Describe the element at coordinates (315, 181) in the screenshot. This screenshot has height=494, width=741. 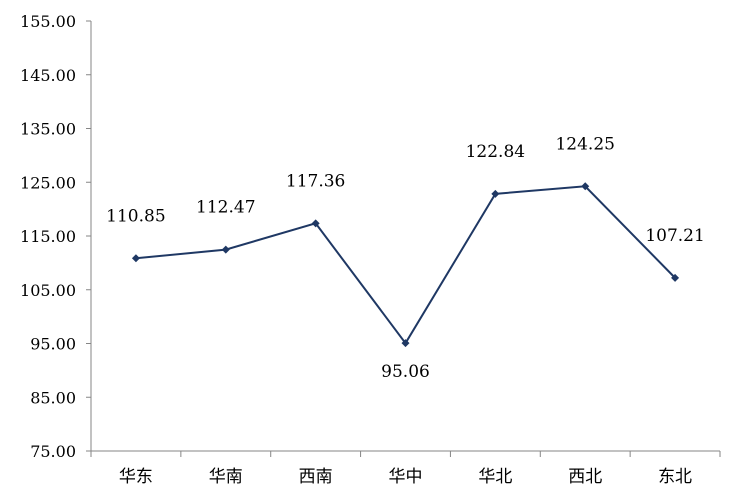
I see `data-label: 117.36` at that location.